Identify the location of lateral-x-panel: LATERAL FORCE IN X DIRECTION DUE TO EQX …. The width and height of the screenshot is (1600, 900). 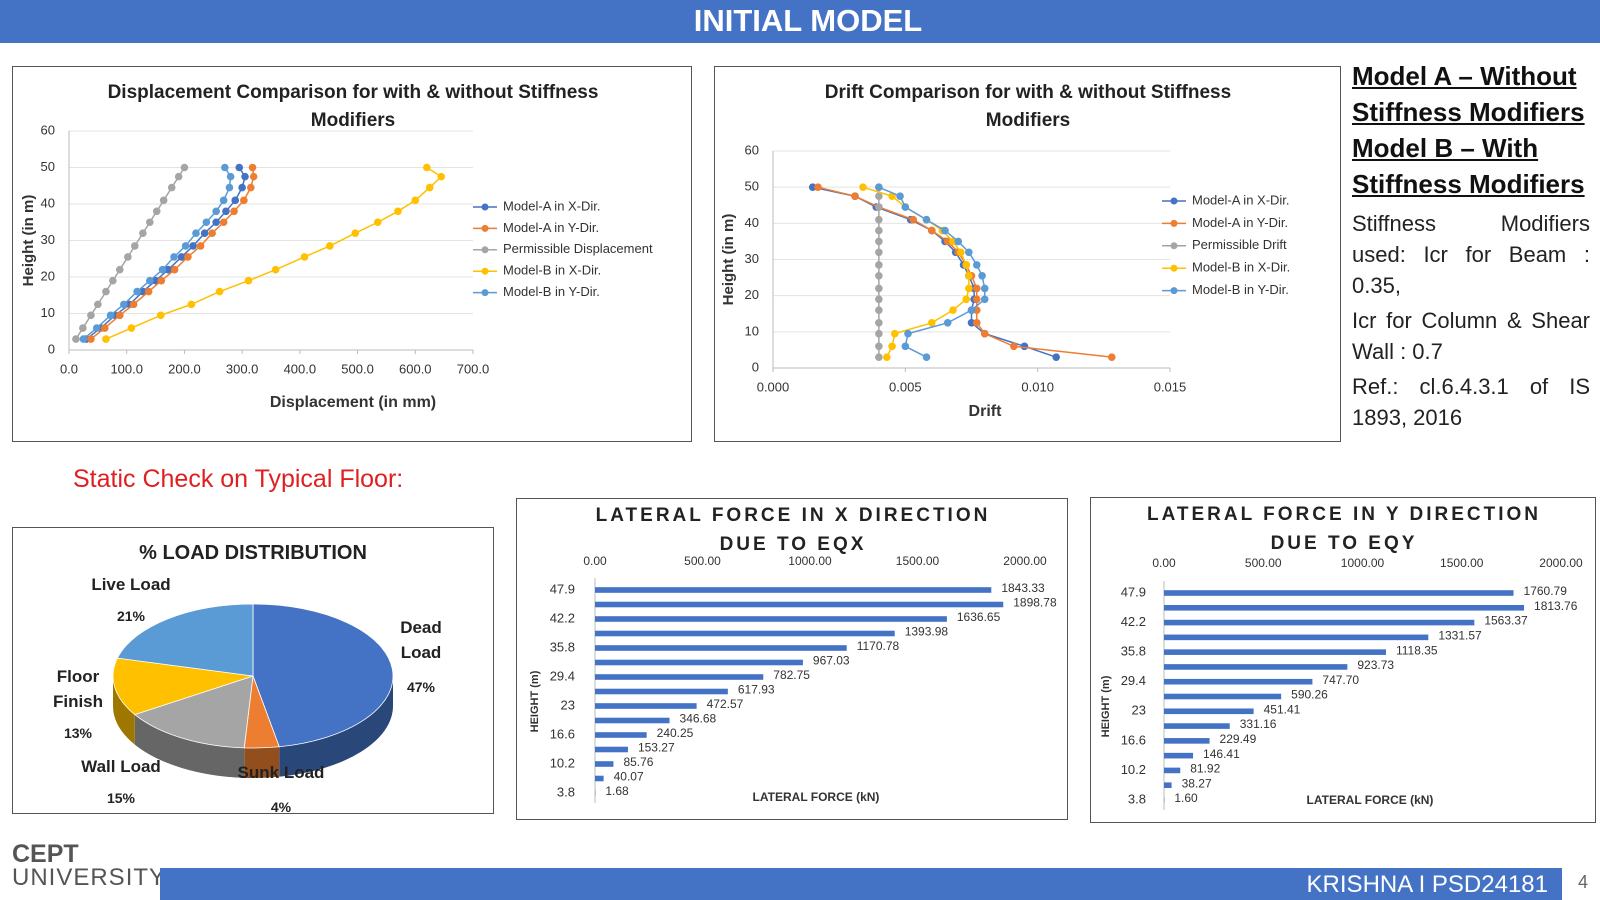
(792, 659).